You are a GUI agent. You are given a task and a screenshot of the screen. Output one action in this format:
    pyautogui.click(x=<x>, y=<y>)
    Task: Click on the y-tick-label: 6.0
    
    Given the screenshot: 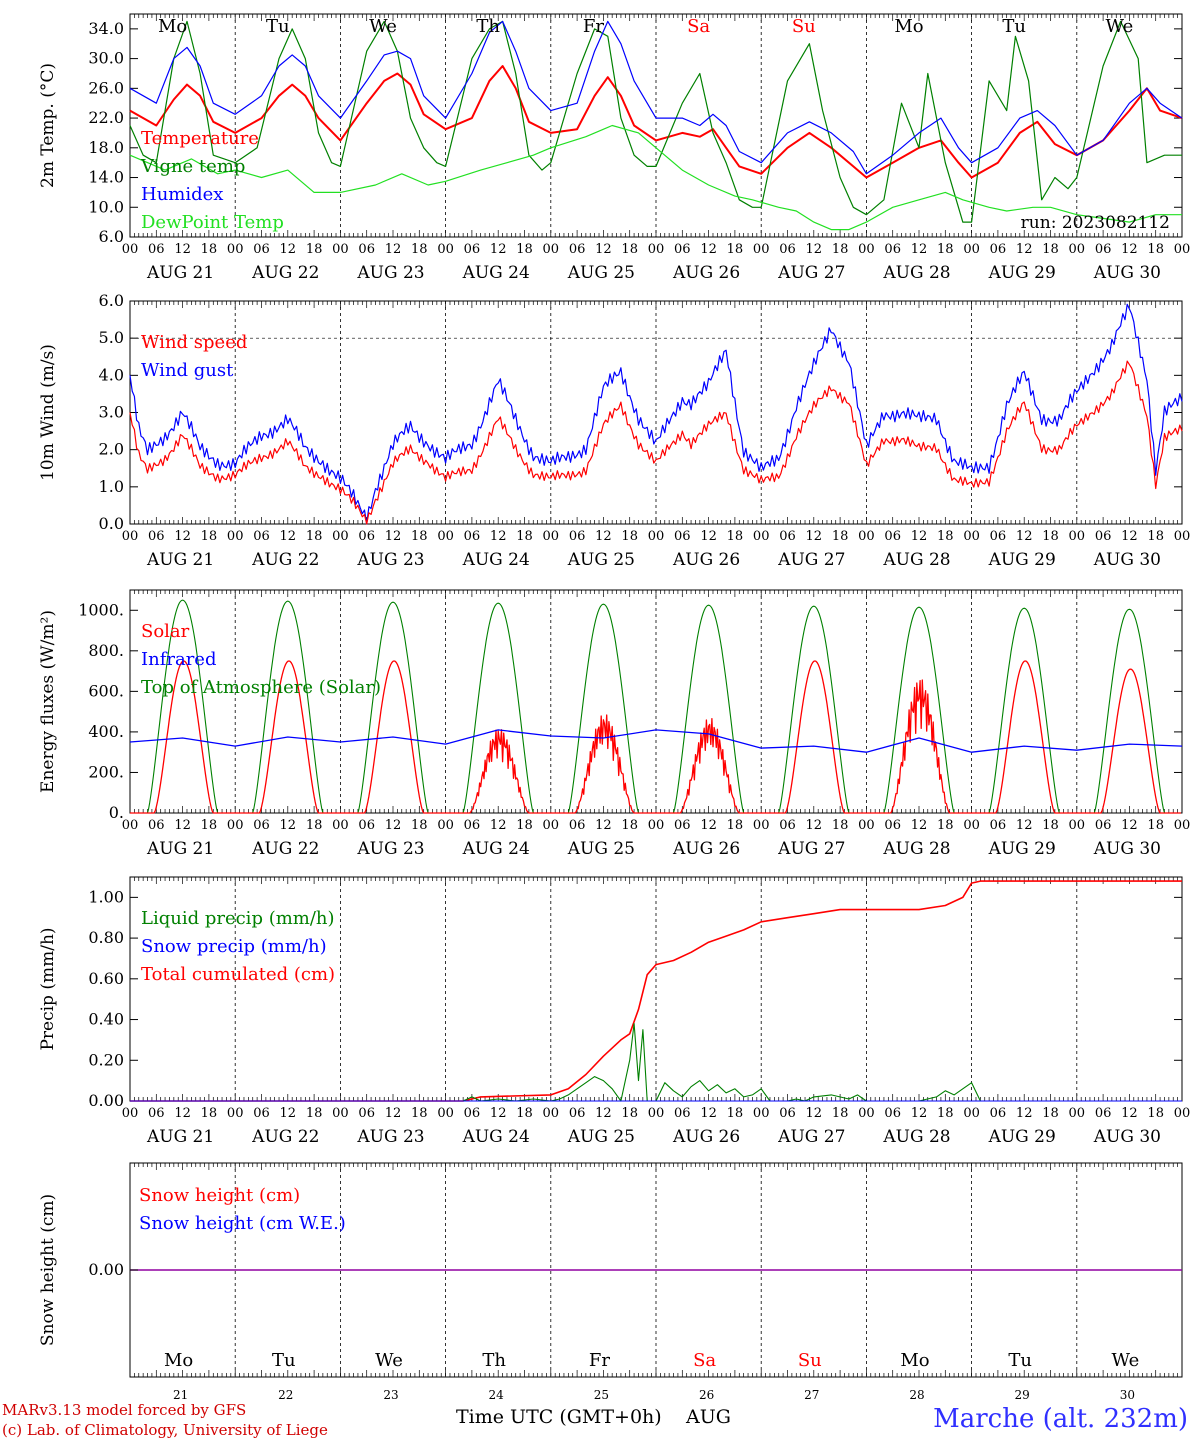 What is the action you would take?
    pyautogui.click(x=111, y=236)
    